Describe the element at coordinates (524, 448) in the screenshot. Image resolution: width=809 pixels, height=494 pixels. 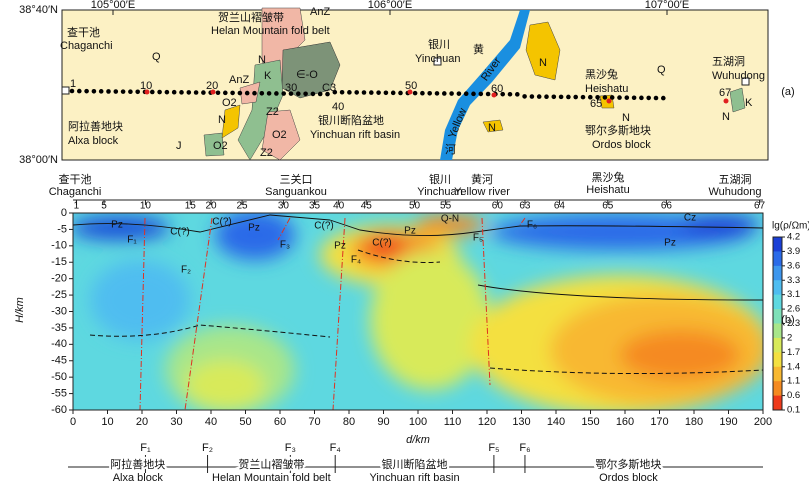
I see `fault-label: F₆` at that location.